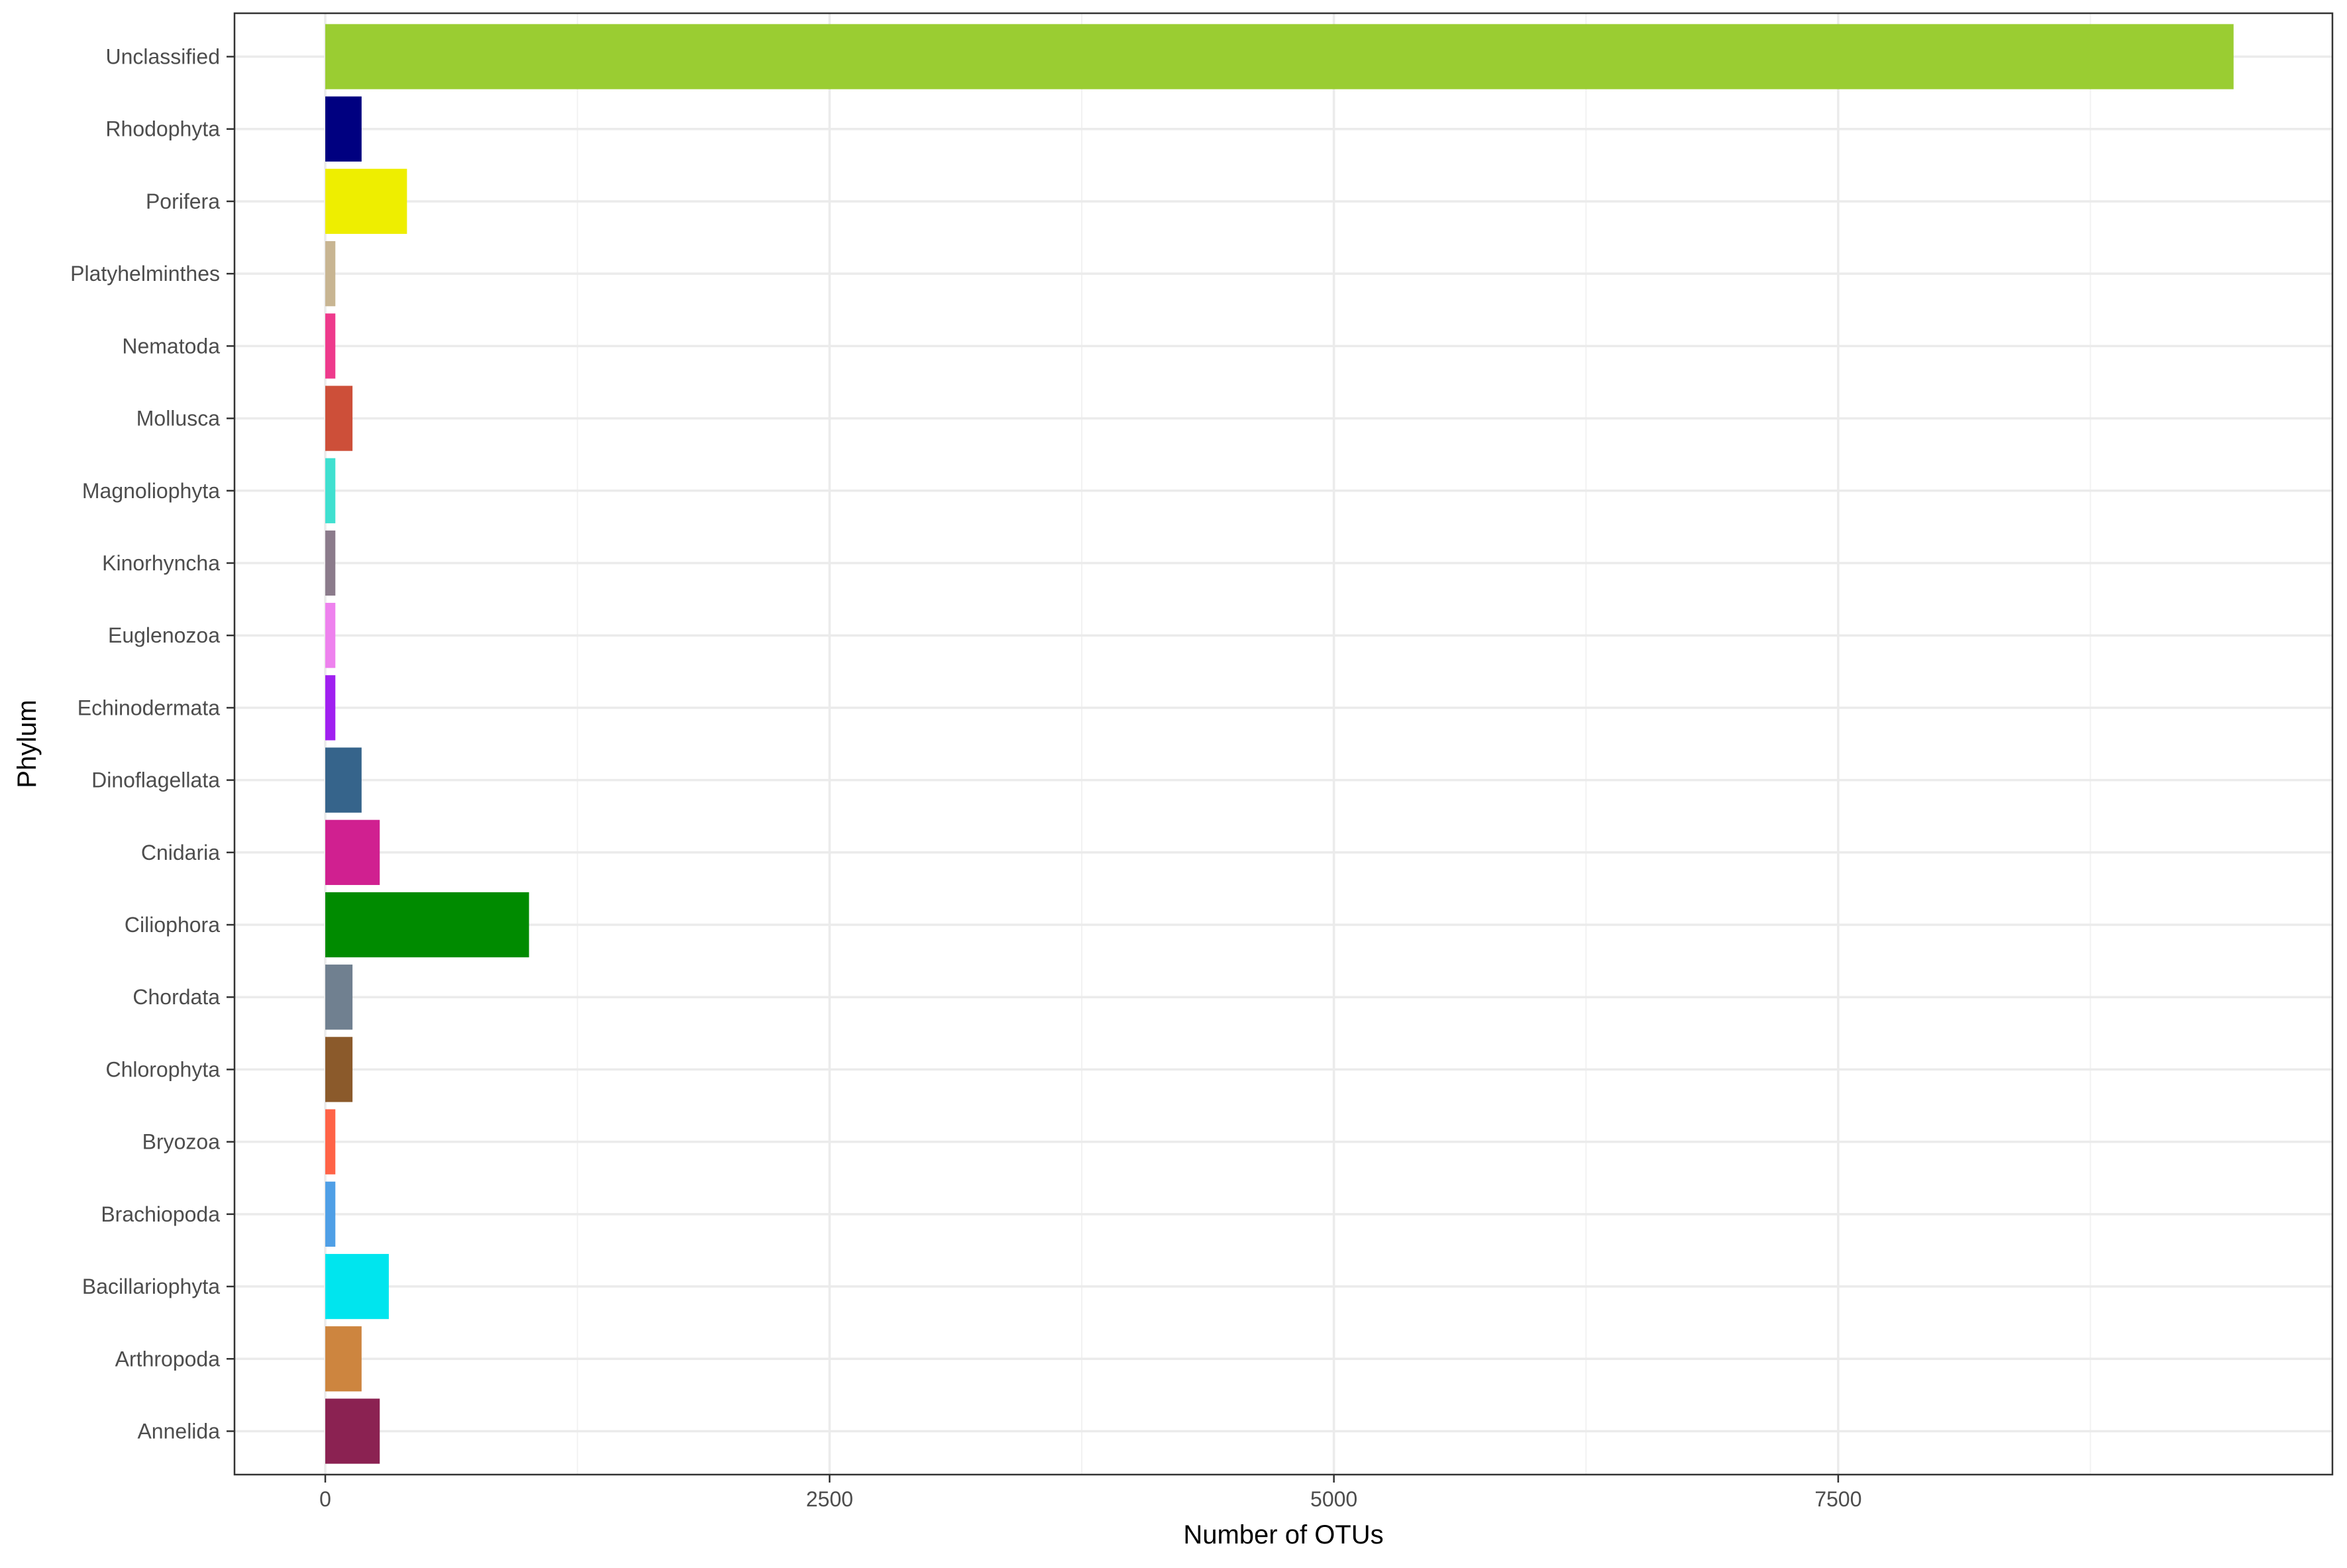 The height and width of the screenshot is (1568, 2347). I want to click on y-tick-label: Euglenozoa, so click(164, 635).